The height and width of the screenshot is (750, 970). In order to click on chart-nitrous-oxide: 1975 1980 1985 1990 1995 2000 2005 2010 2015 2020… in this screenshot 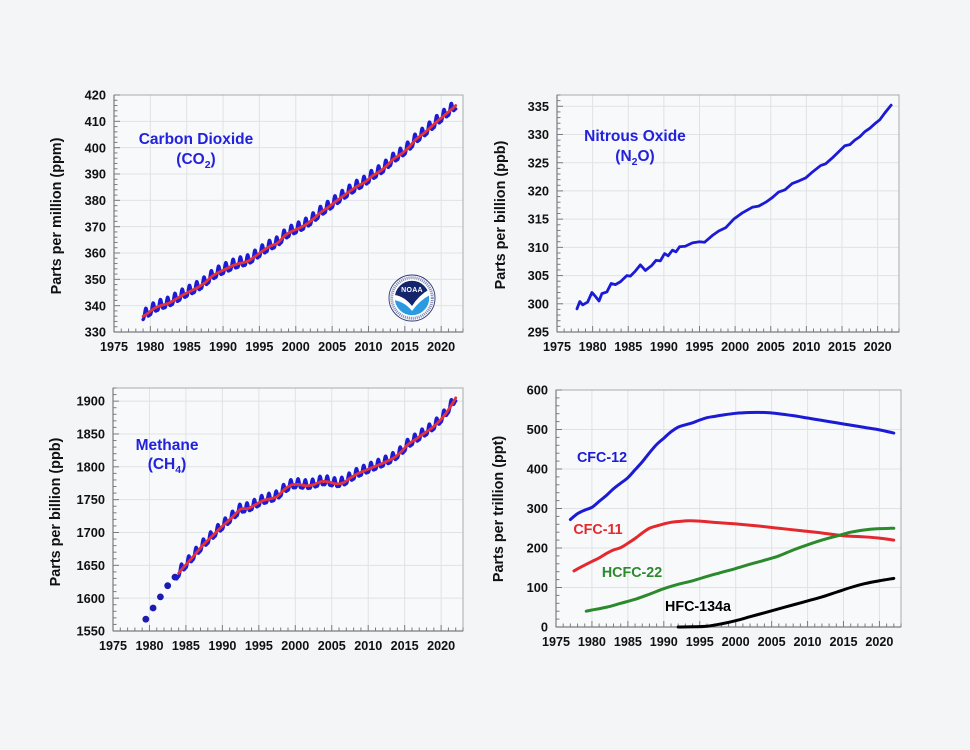, I will do `click(696, 224)`.